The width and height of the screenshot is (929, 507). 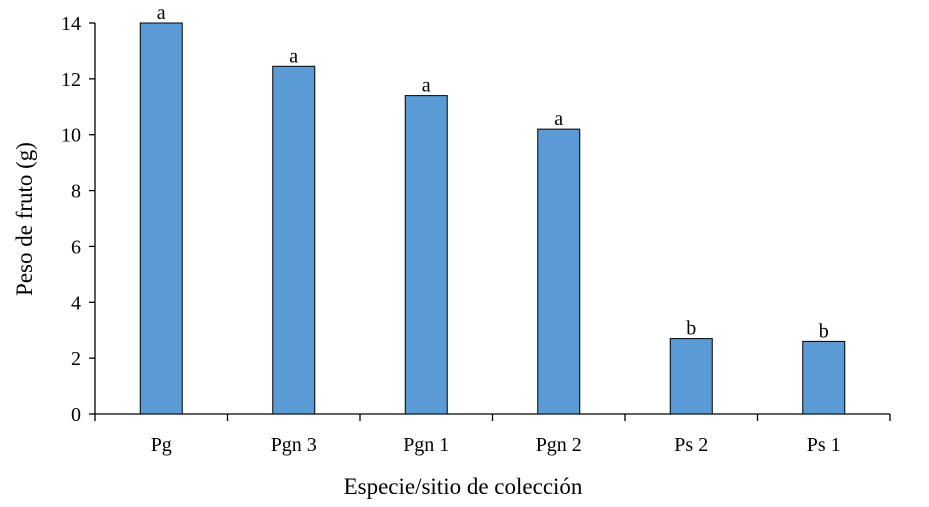 I want to click on y-tick-label: 8, so click(x=76, y=192).